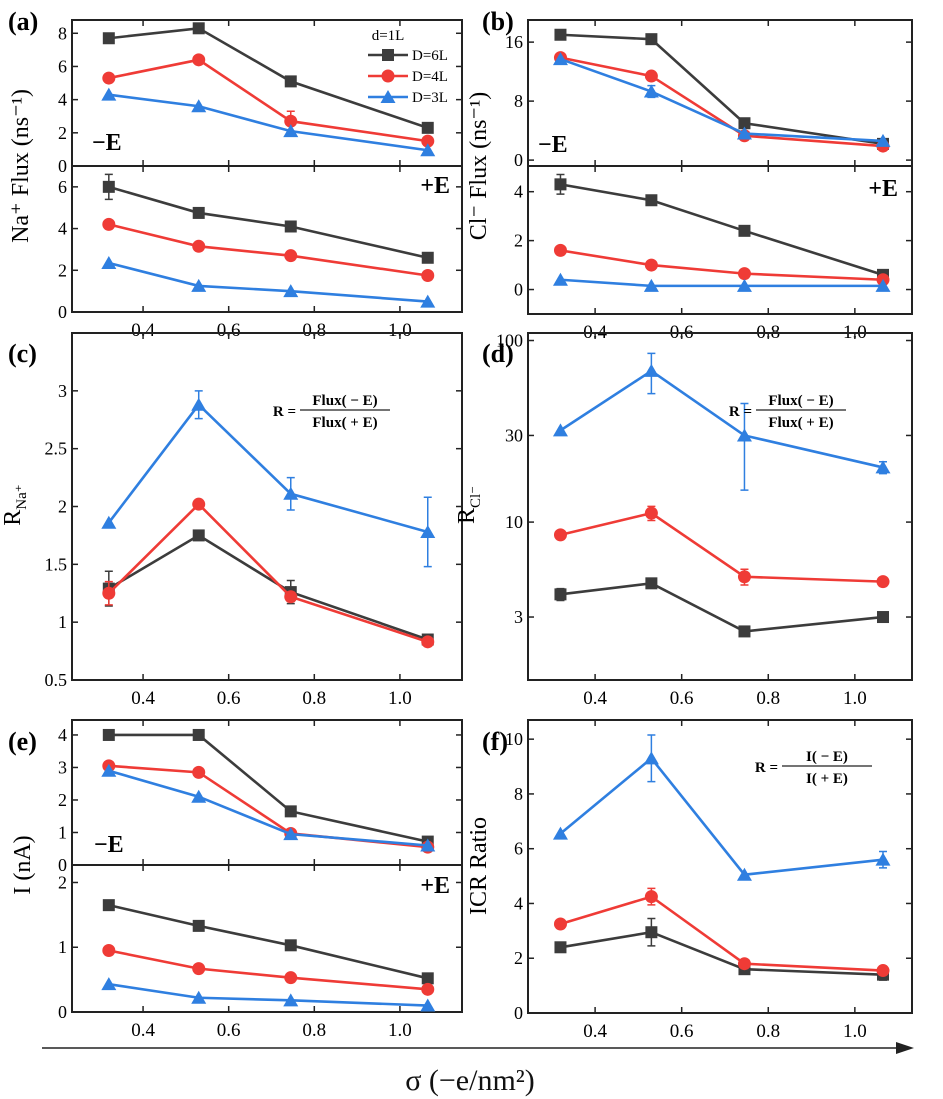 Image resolution: width=943 pixels, height=1099 pixels. I want to click on y-tick-label: 100, so click(509, 341).